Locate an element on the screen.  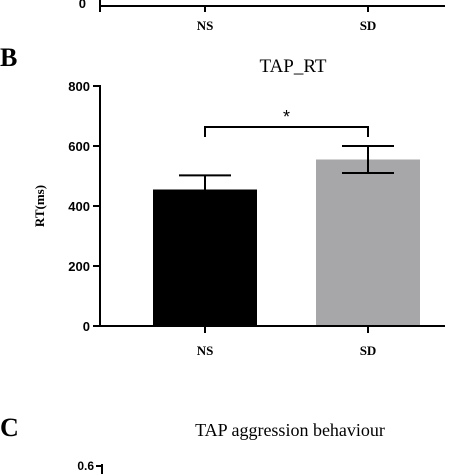
y-tick-label: 0 is located at coordinates (86, 326).